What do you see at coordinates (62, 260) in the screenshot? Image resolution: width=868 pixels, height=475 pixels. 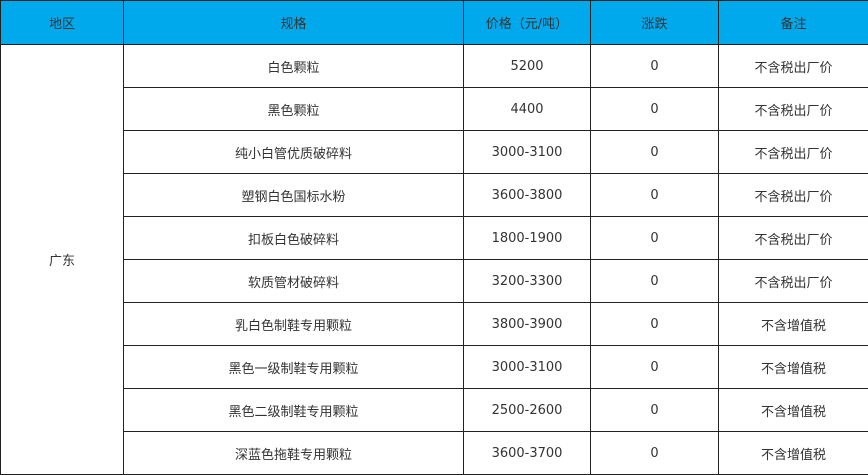 I see `region-cell: 广东` at bounding box center [62, 260].